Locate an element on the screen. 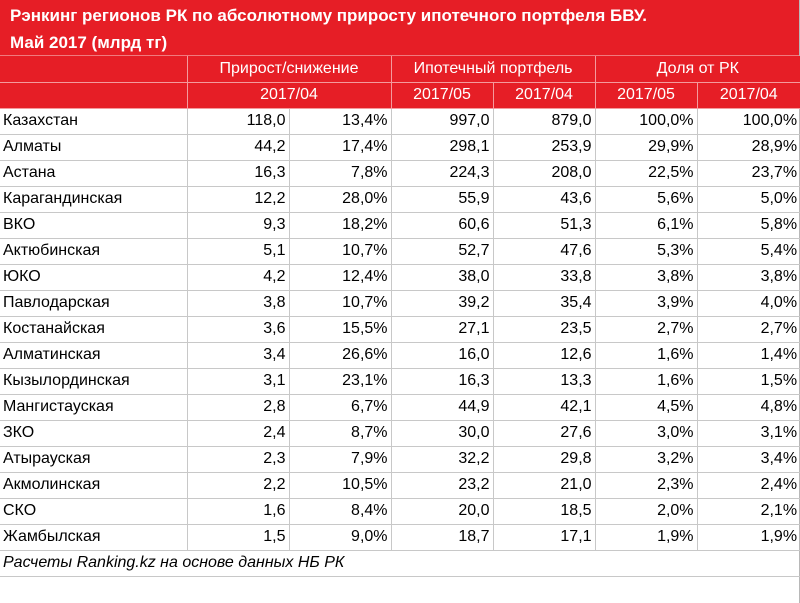  pct-growth-cell: 6,7% is located at coordinates (340, 407).